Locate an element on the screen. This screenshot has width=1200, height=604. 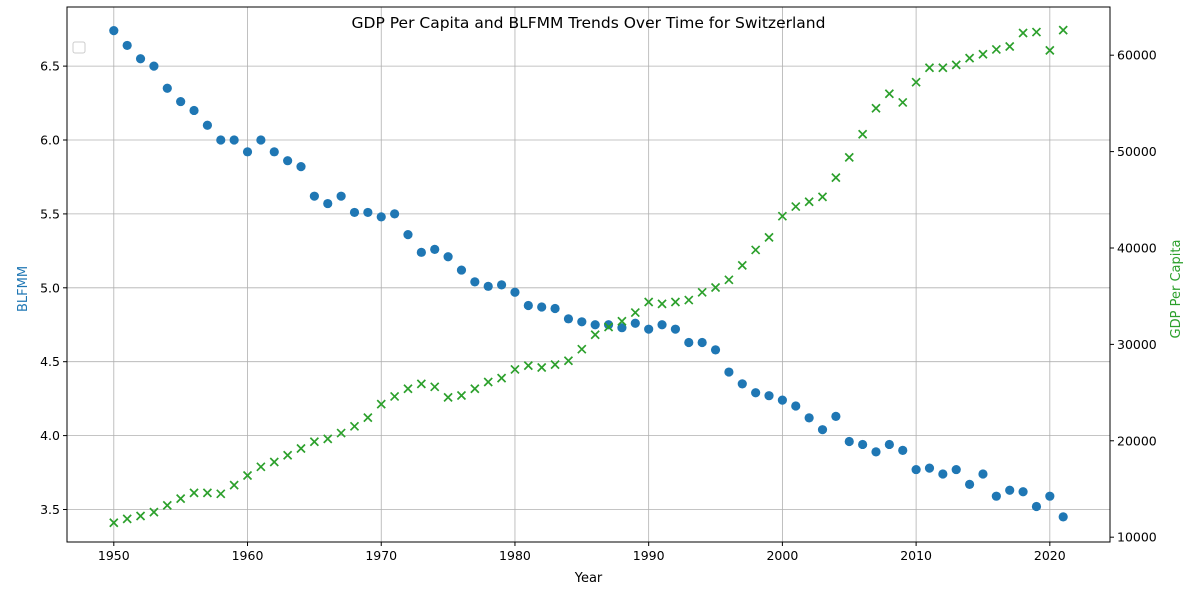
x-tick-label: 1980 is located at coordinates (515, 555).